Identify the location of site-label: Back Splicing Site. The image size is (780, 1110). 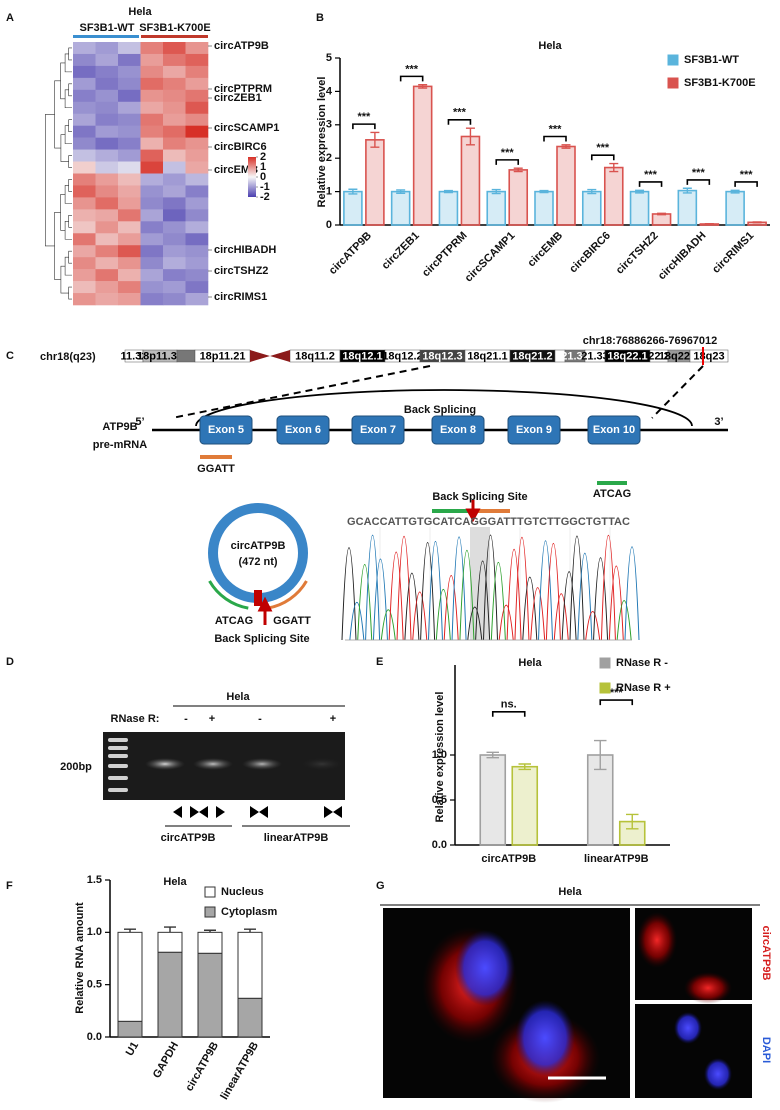
(261, 639).